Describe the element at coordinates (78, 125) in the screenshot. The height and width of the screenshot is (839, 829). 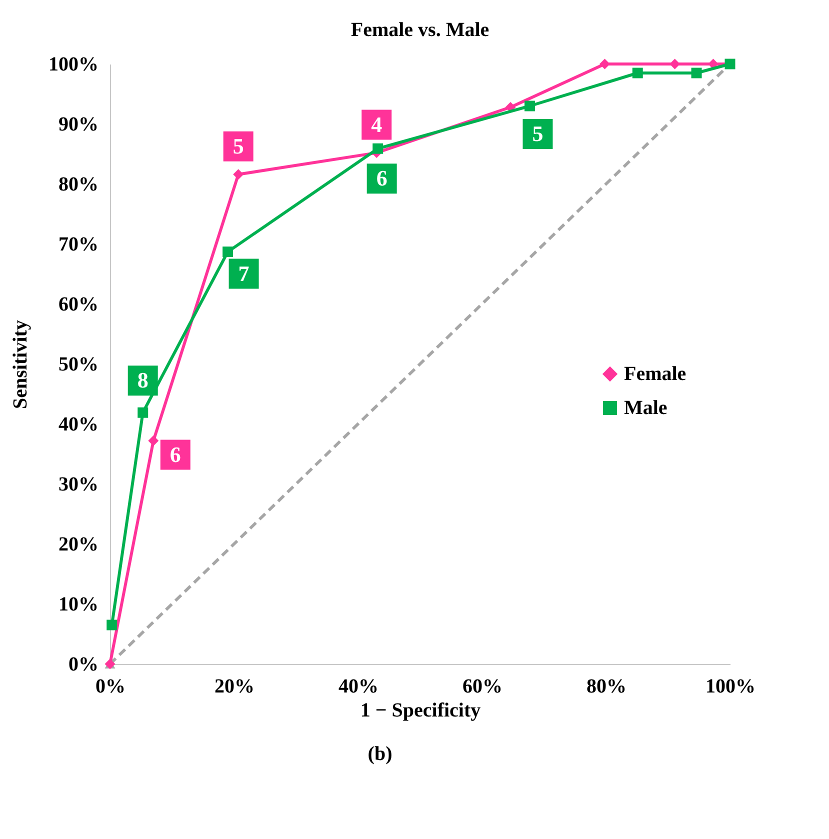
I see `y-tick-label: 90%` at that location.